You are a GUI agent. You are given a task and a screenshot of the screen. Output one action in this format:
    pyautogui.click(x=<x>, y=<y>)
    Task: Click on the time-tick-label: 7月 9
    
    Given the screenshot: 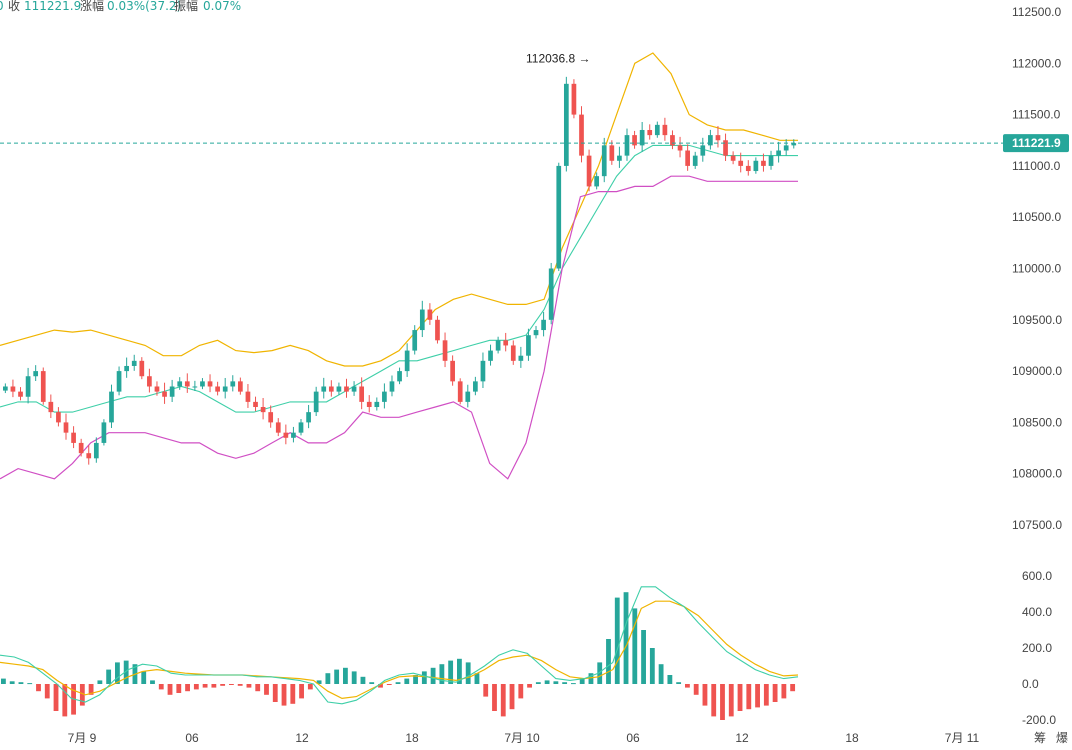 What is the action you would take?
    pyautogui.click(x=82, y=738)
    